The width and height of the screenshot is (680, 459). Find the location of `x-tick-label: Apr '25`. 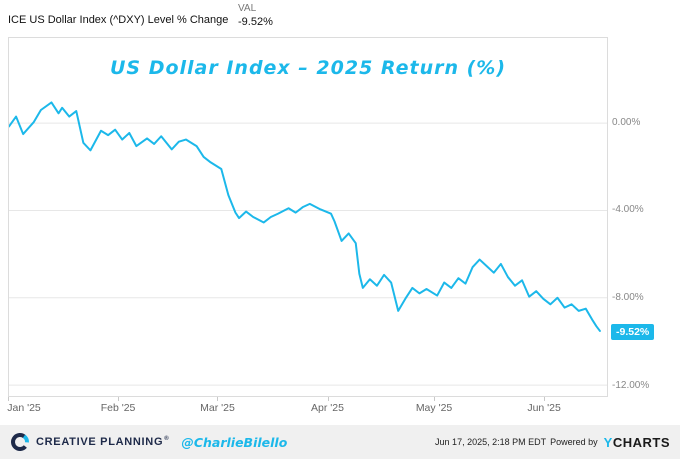

x-tick-label: Apr '25 is located at coordinates (327, 408).